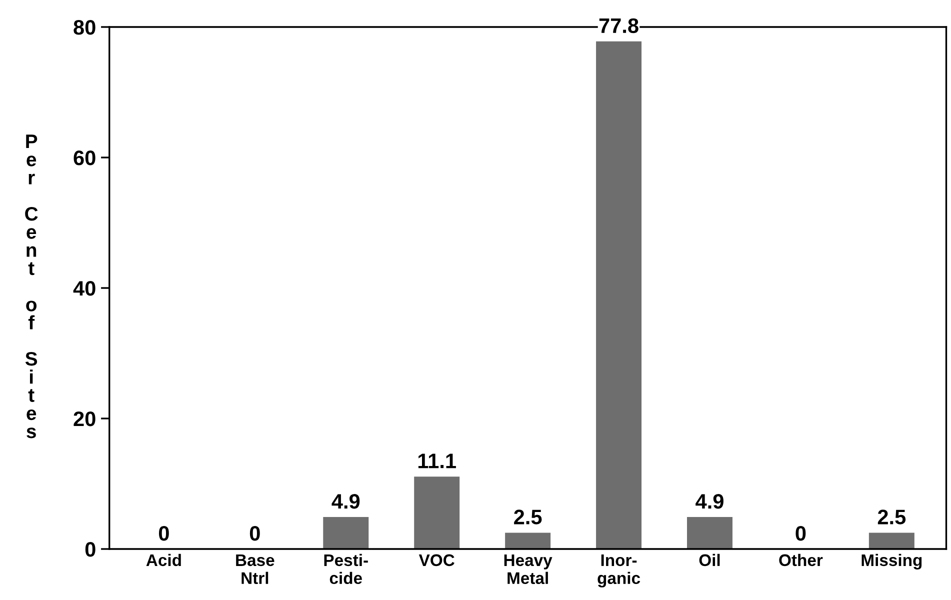  What do you see at coordinates (163, 560) in the screenshot?
I see `x-tick-label: Acid` at bounding box center [163, 560].